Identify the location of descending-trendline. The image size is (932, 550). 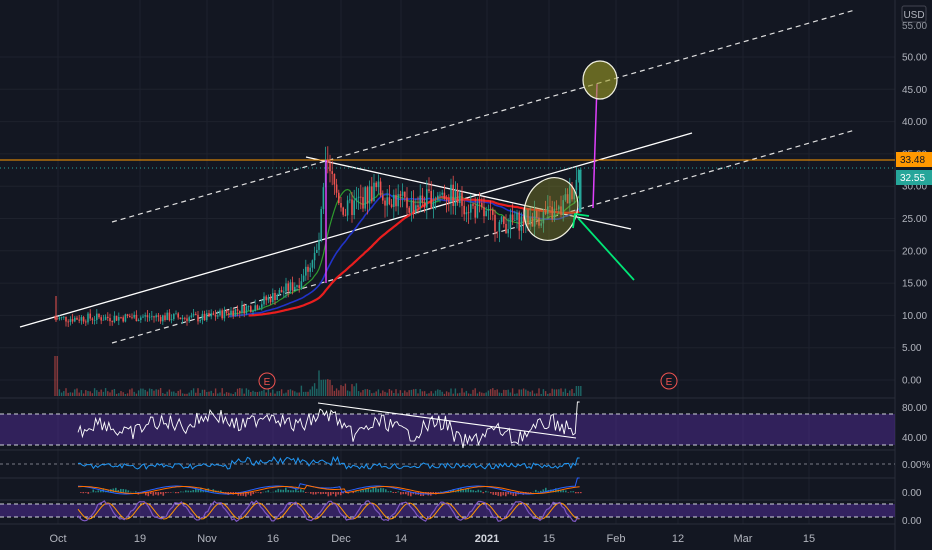
(468, 193).